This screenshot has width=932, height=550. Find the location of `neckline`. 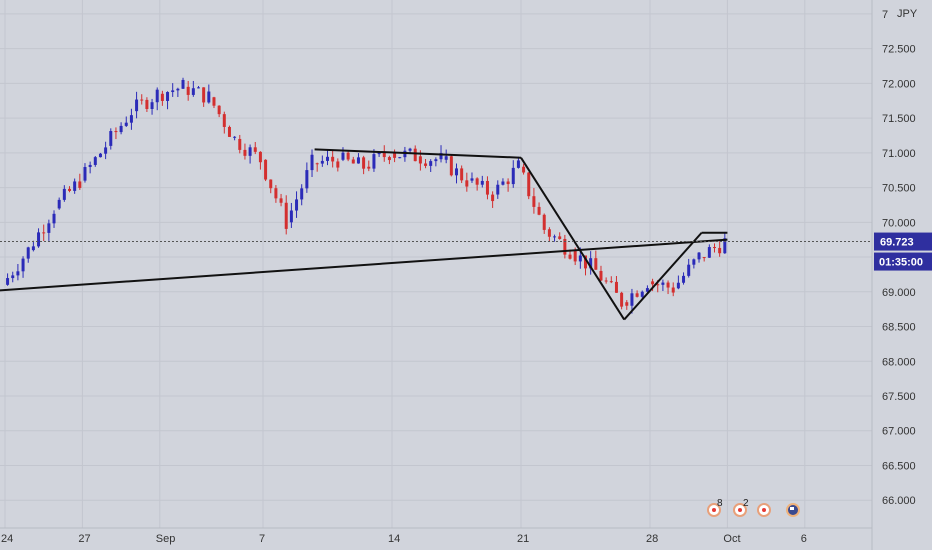

neckline is located at coordinates (418, 153).